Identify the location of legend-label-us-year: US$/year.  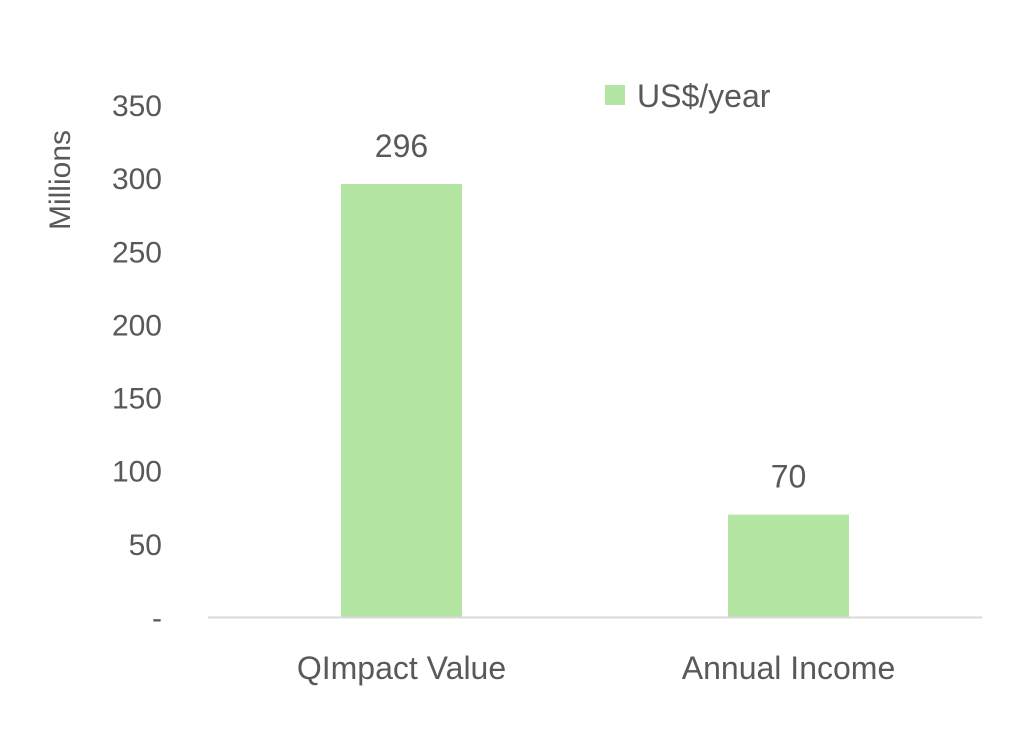
(704, 96).